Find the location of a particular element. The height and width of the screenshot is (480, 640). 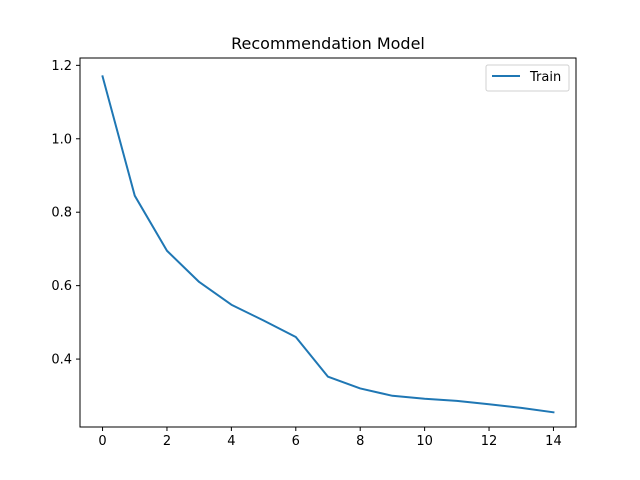

x-tick-label: 4 is located at coordinates (231, 441).